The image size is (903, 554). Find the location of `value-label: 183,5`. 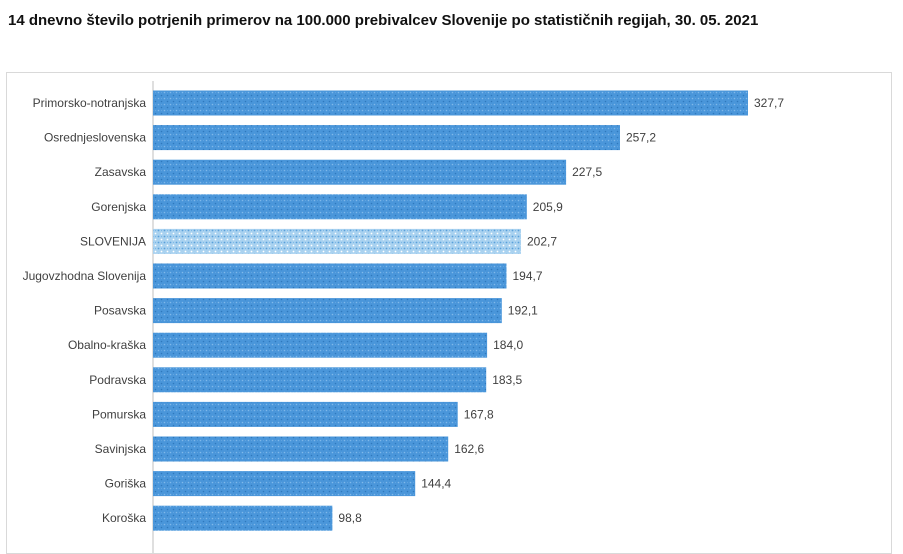

value-label: 183,5 is located at coordinates (507, 380).